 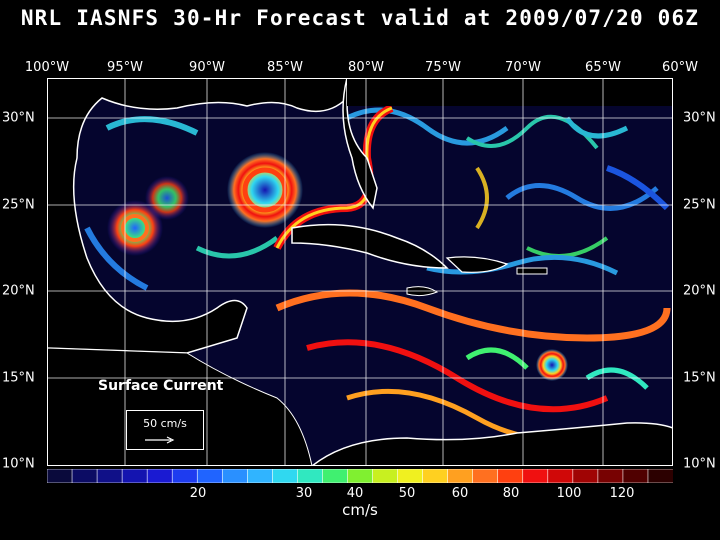 What do you see at coordinates (18, 118) in the screenshot?
I see `lat-label-left: 30°N` at bounding box center [18, 118].